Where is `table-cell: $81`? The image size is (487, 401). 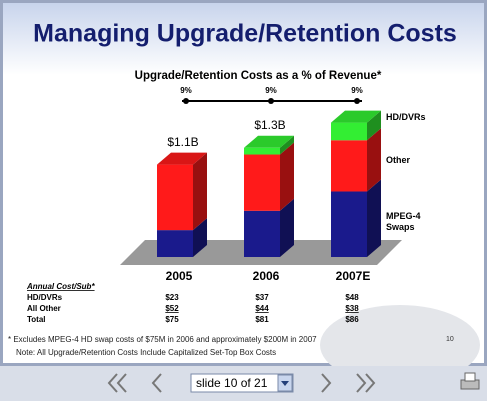 table-cell: $81 is located at coordinates (262, 319).